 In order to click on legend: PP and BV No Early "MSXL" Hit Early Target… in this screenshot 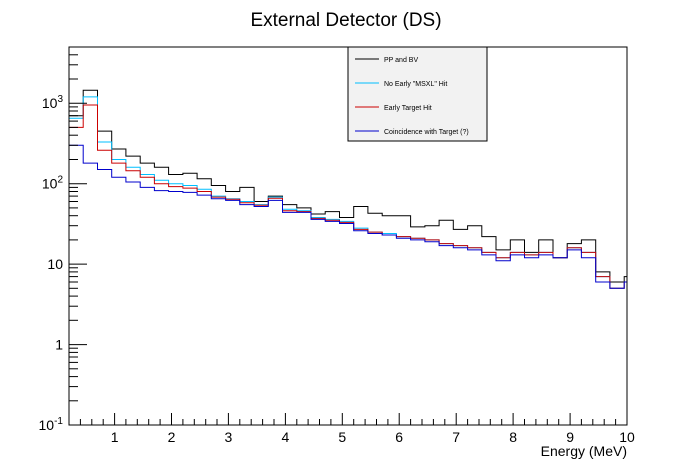, I will do `click(417, 94)`.